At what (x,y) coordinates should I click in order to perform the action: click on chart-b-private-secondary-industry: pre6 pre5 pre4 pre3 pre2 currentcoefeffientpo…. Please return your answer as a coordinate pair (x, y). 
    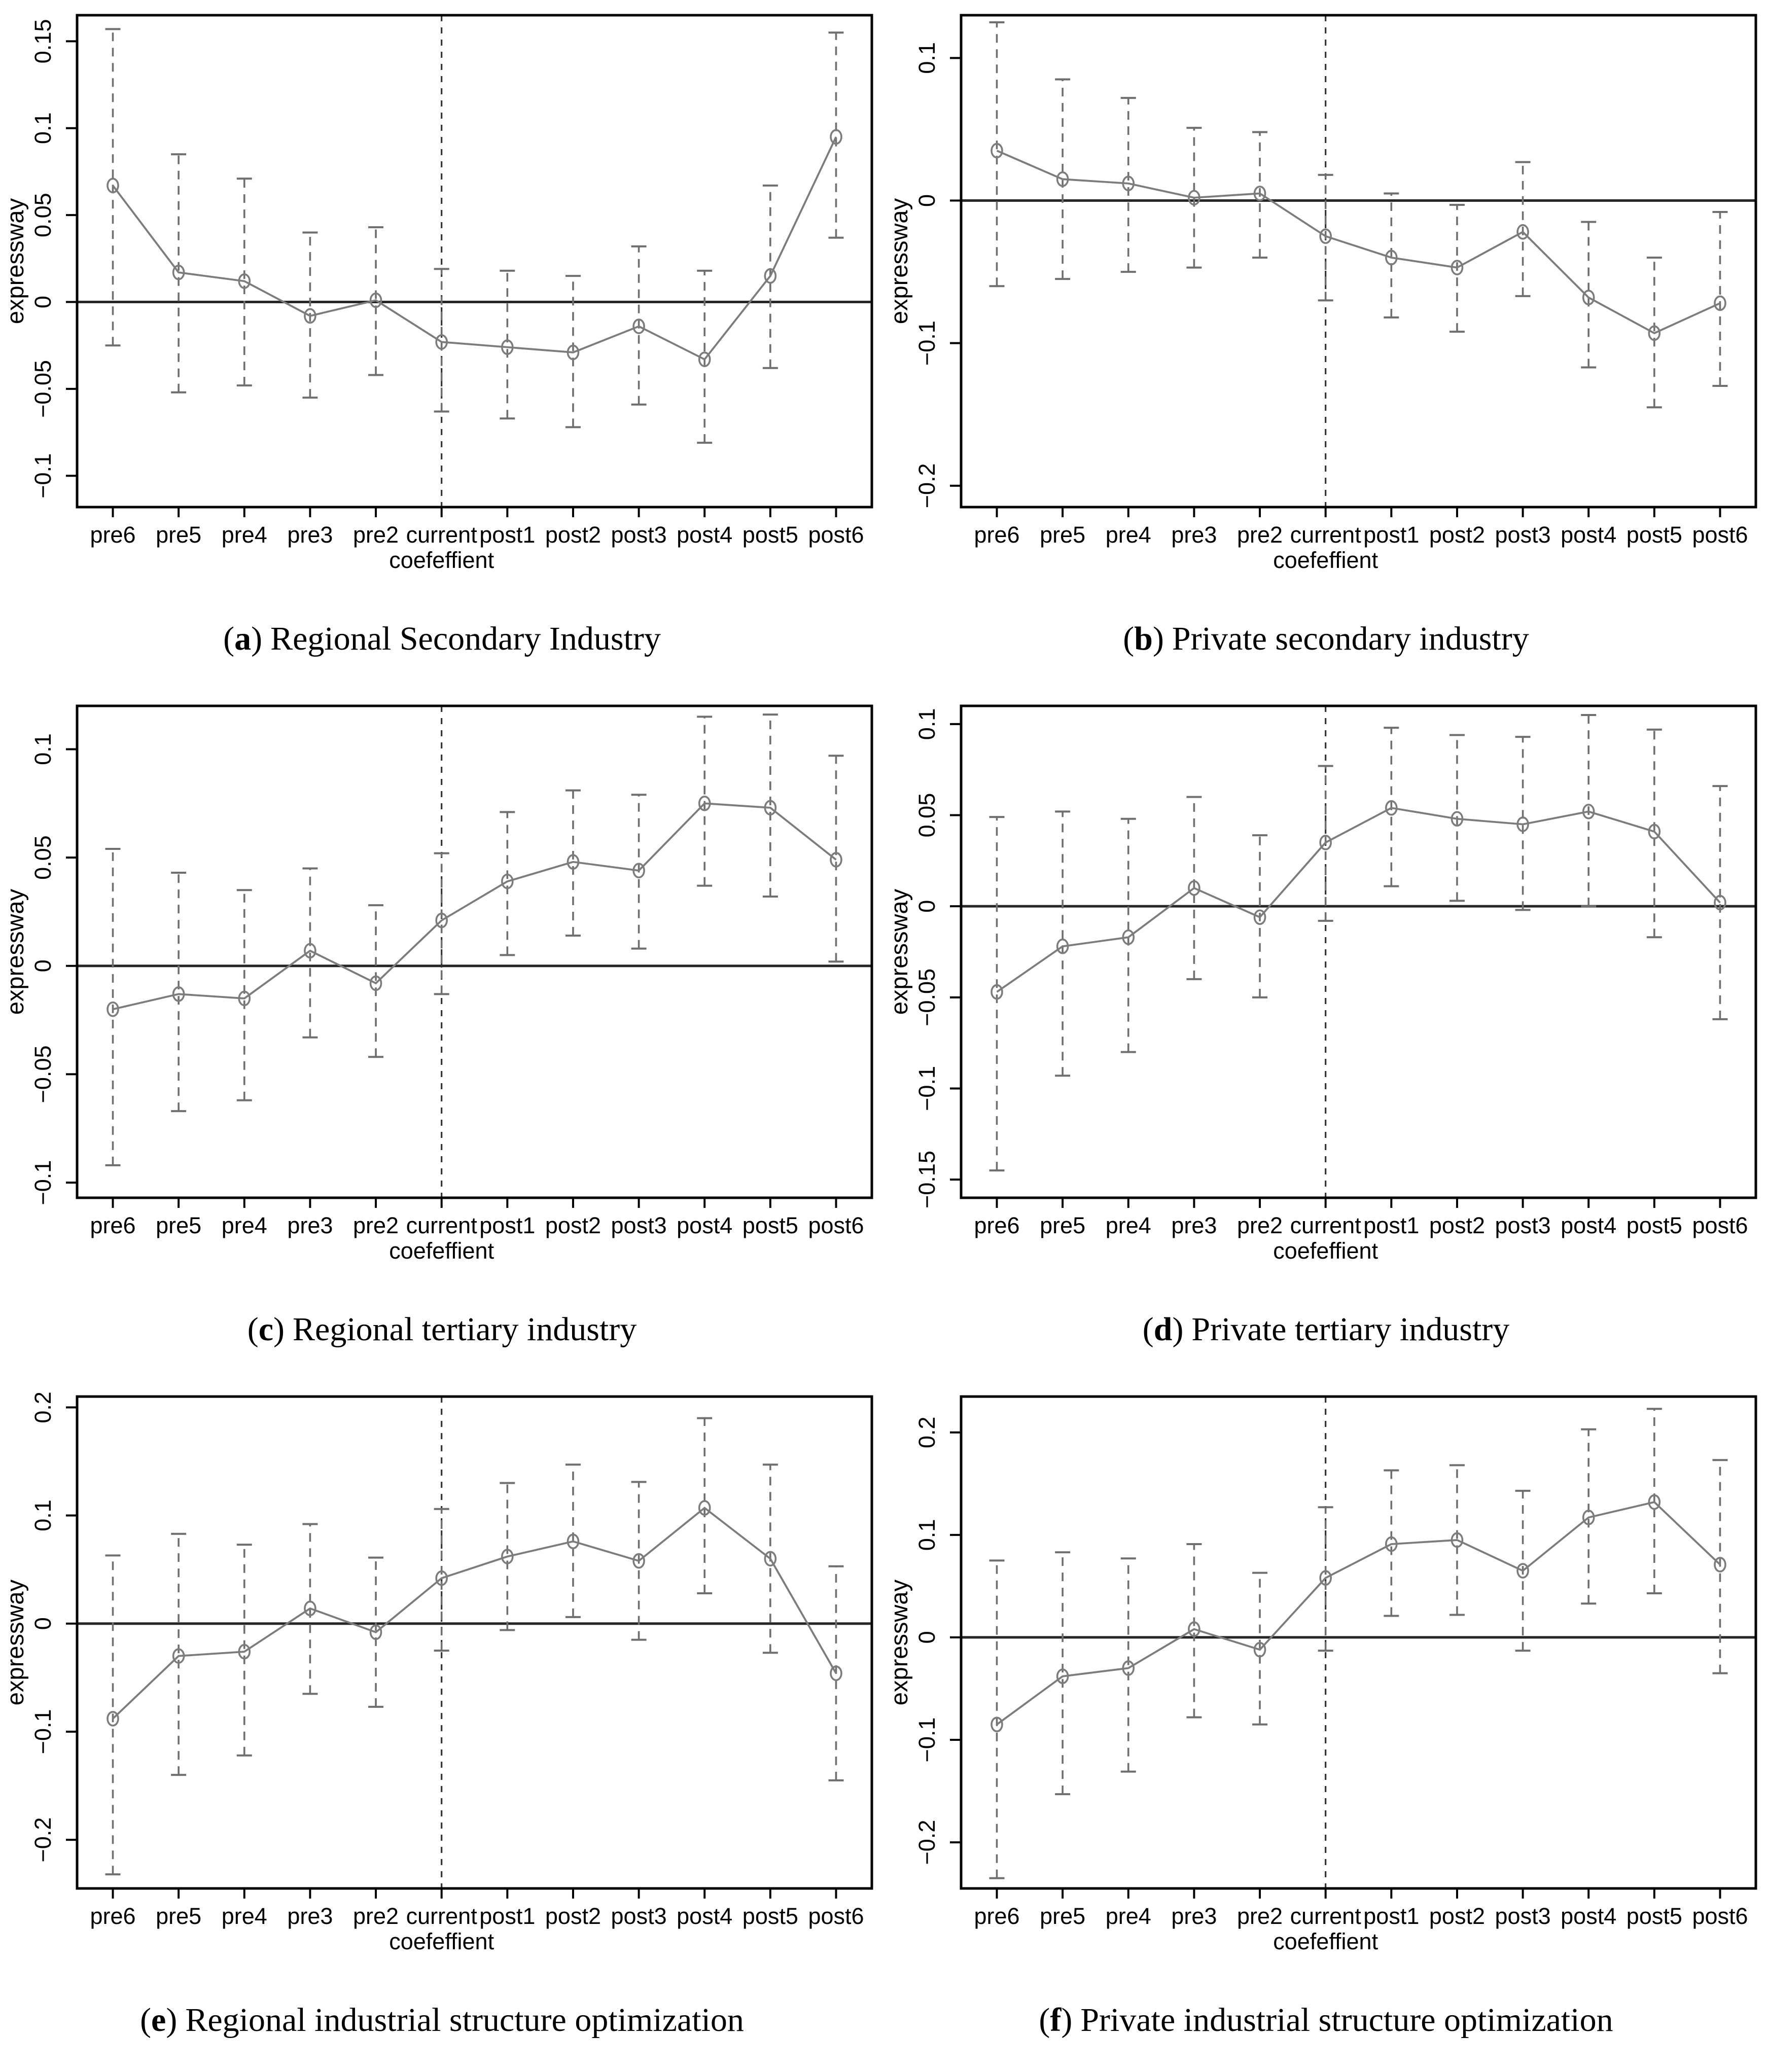
    Looking at the image, I should click on (1321, 293).